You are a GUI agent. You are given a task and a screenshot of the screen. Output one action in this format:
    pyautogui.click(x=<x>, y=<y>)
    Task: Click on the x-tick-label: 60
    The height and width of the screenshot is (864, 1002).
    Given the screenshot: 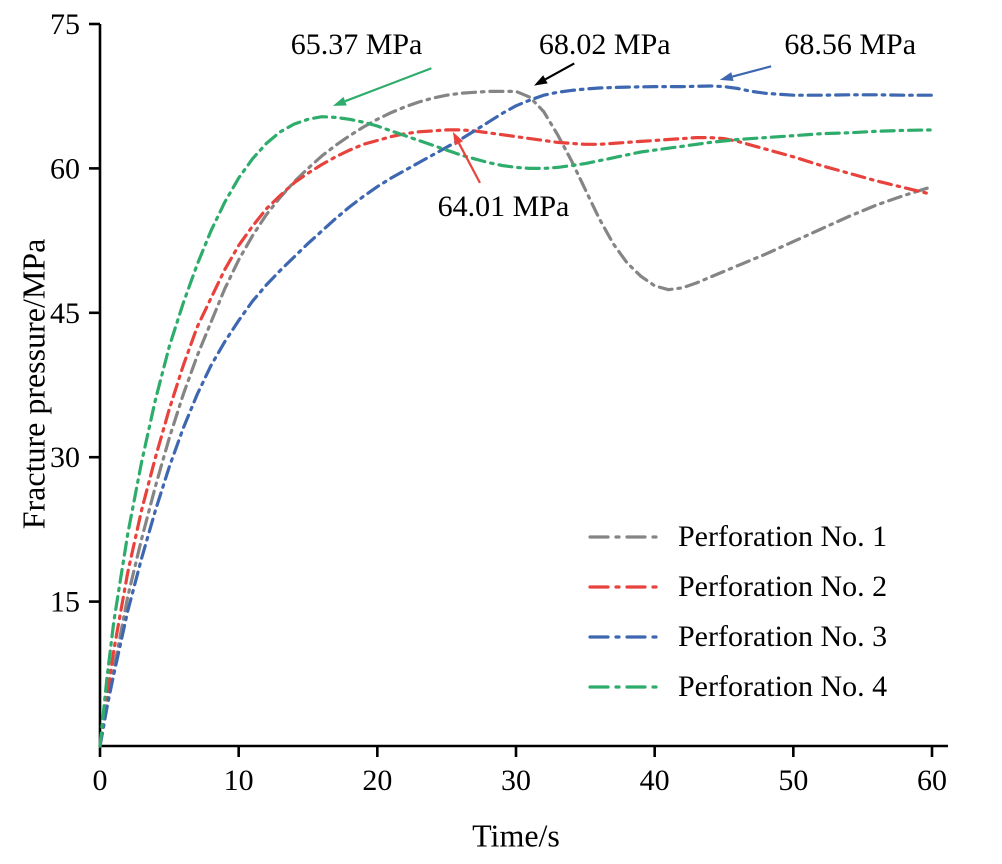 What is the action you would take?
    pyautogui.click(x=932, y=780)
    